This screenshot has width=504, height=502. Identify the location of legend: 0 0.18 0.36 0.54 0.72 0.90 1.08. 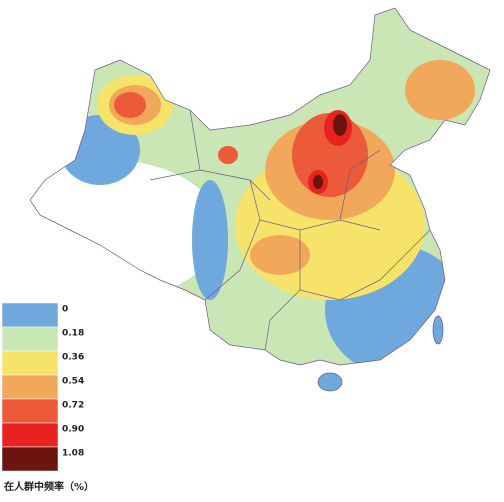
(42, 387).